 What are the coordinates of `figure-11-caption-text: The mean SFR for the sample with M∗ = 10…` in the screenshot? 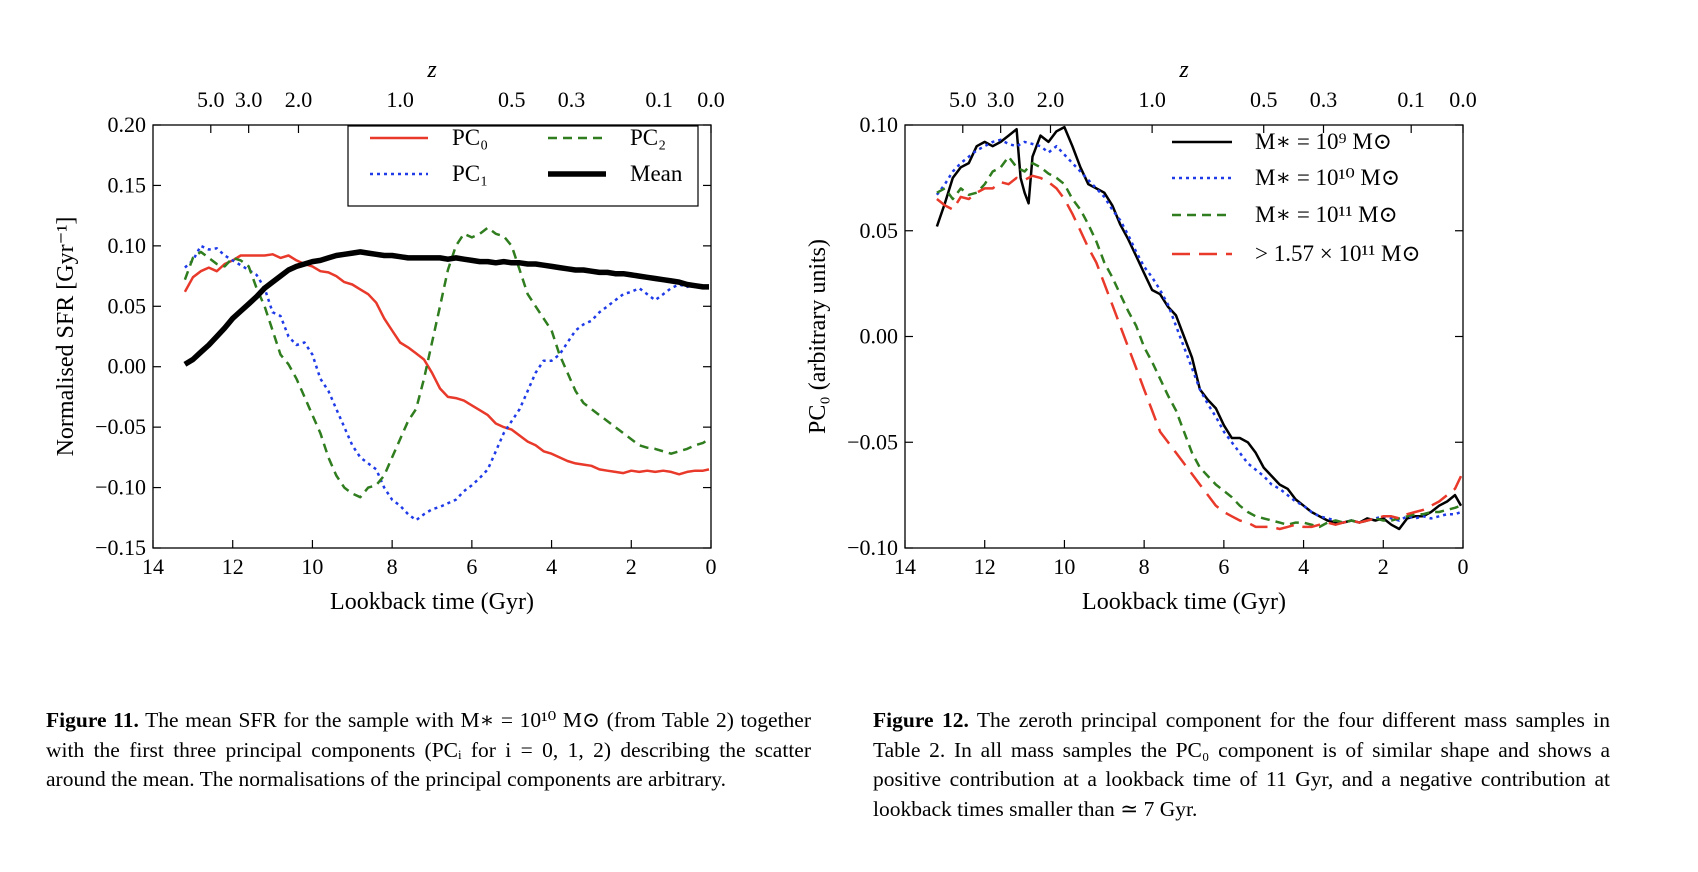 It's located at (429, 749).